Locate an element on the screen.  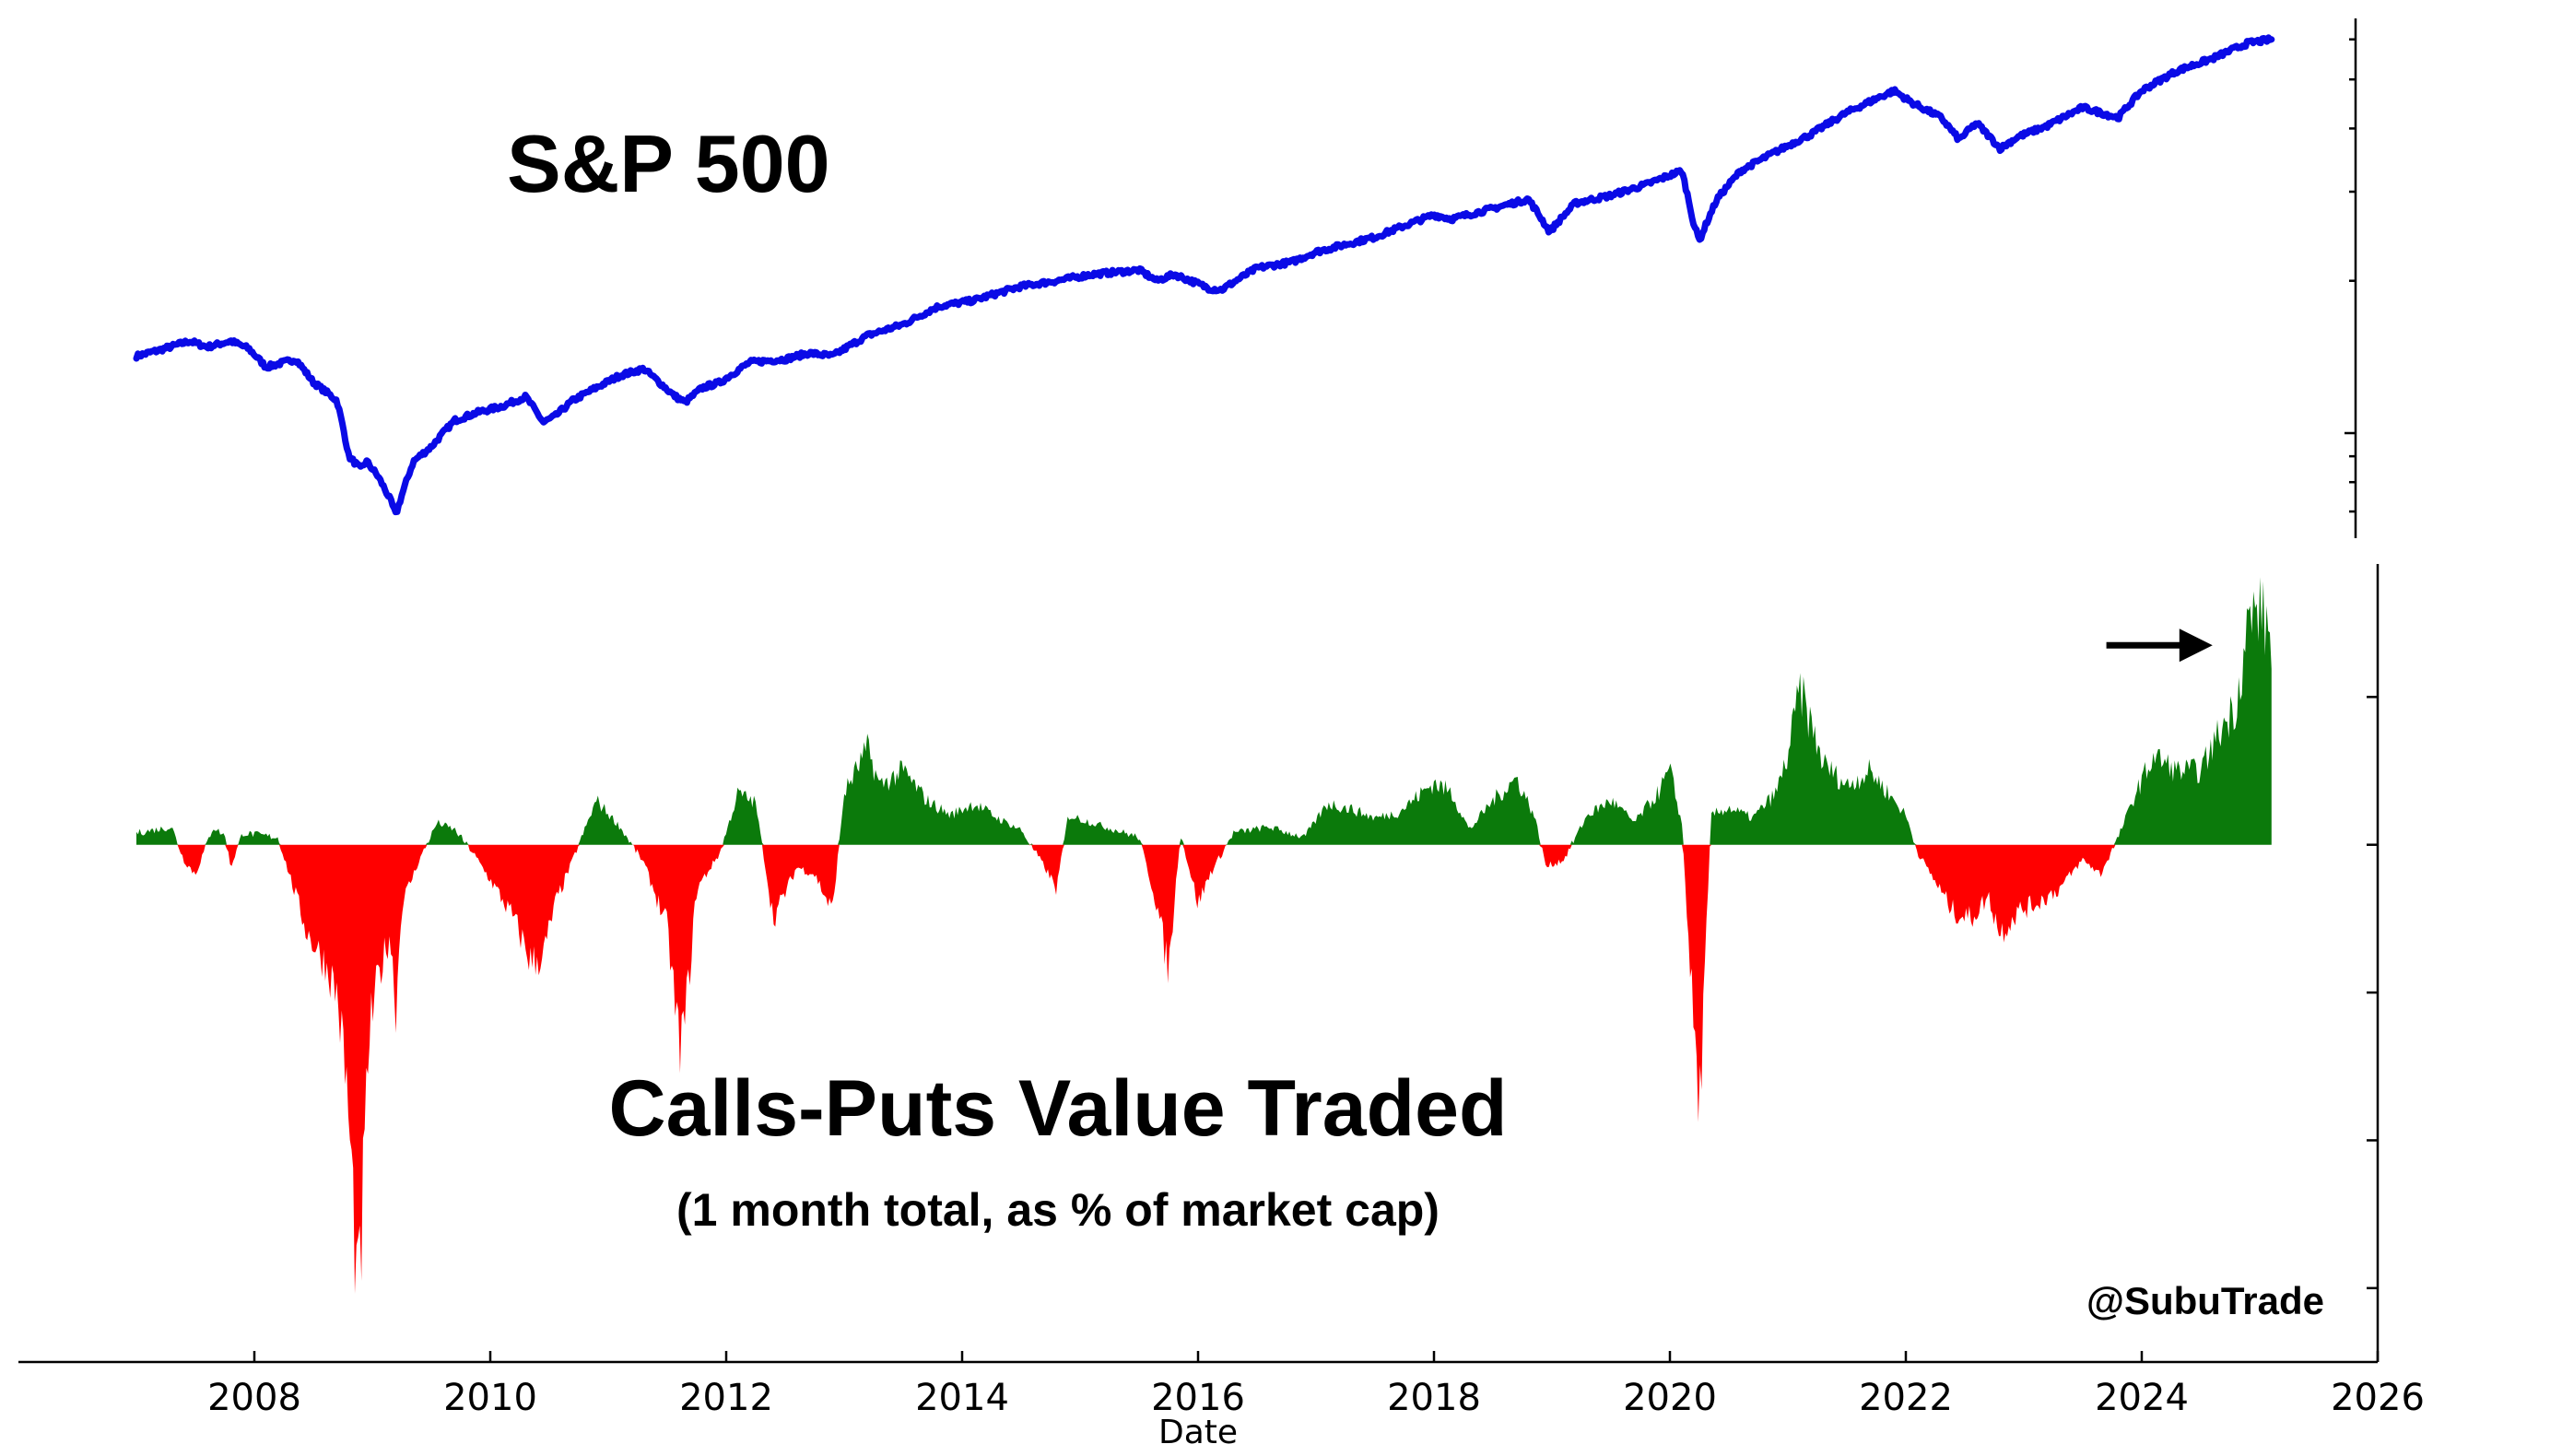
x-tick-label: 2026 is located at coordinates (2378, 1398).